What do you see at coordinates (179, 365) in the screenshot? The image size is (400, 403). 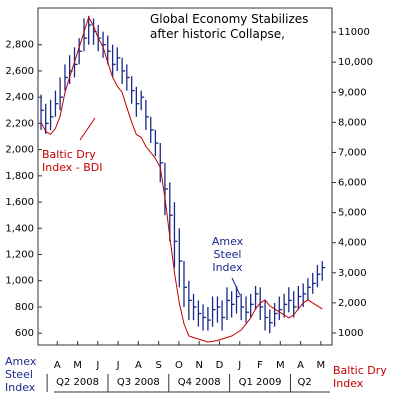 I see `x-tick-label: O` at bounding box center [179, 365].